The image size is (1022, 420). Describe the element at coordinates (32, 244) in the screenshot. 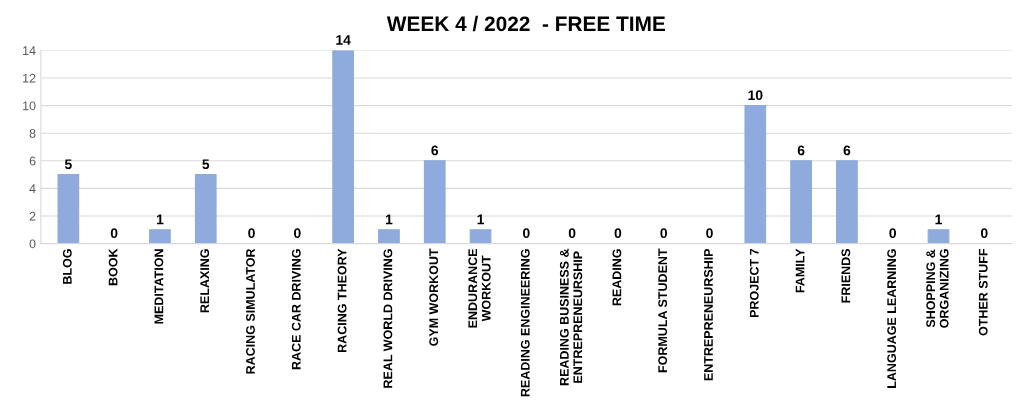

I see `y-tick-label: 0` at that location.